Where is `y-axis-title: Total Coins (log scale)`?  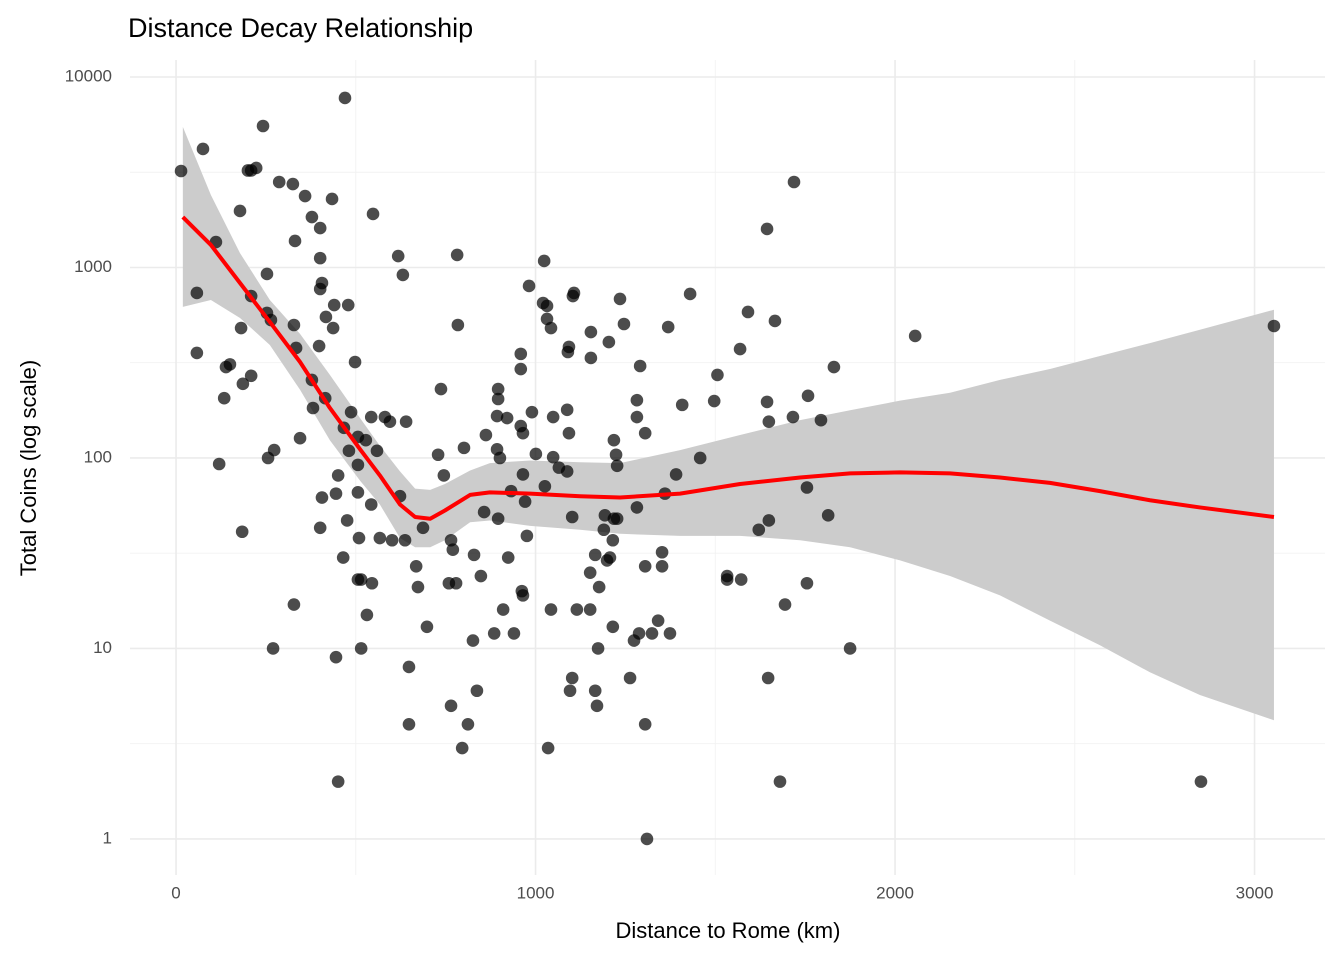 y-axis-title: Total Coins (log scale) is located at coordinates (28, 468).